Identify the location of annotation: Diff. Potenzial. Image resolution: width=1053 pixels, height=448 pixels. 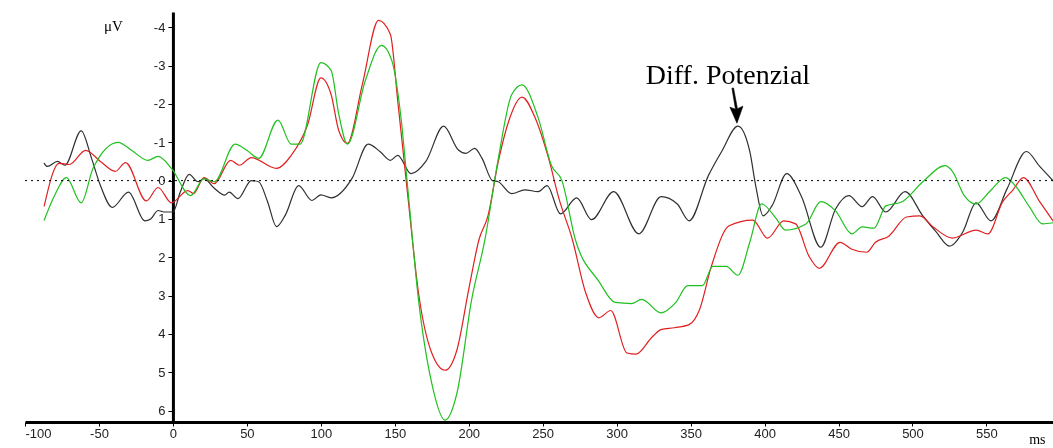
(728, 75).